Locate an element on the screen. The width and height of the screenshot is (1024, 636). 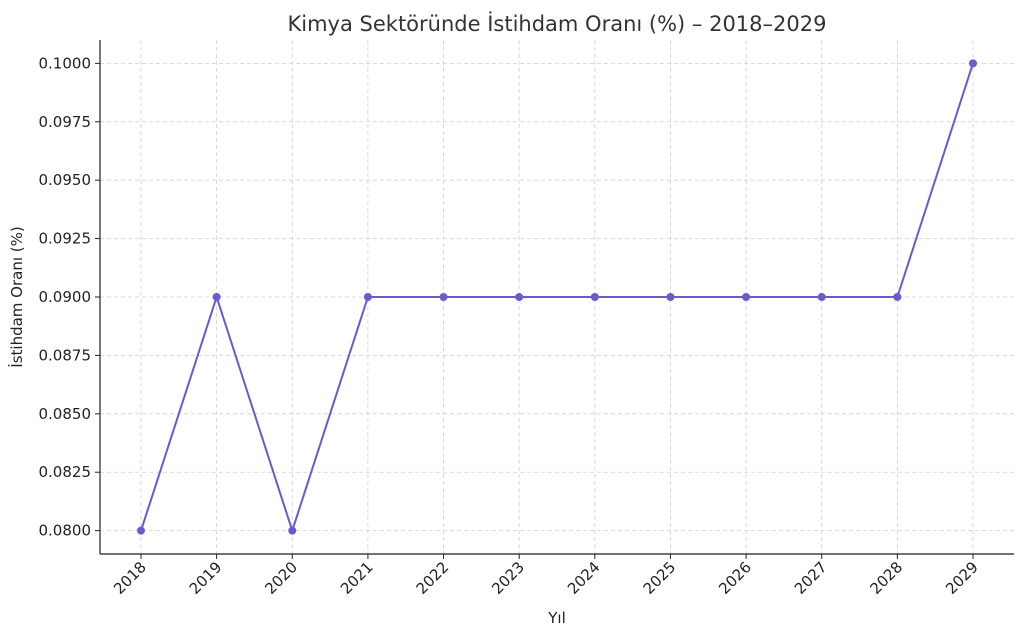
y-axis-label: İstihdam Oranı (%) is located at coordinates (16, 296).